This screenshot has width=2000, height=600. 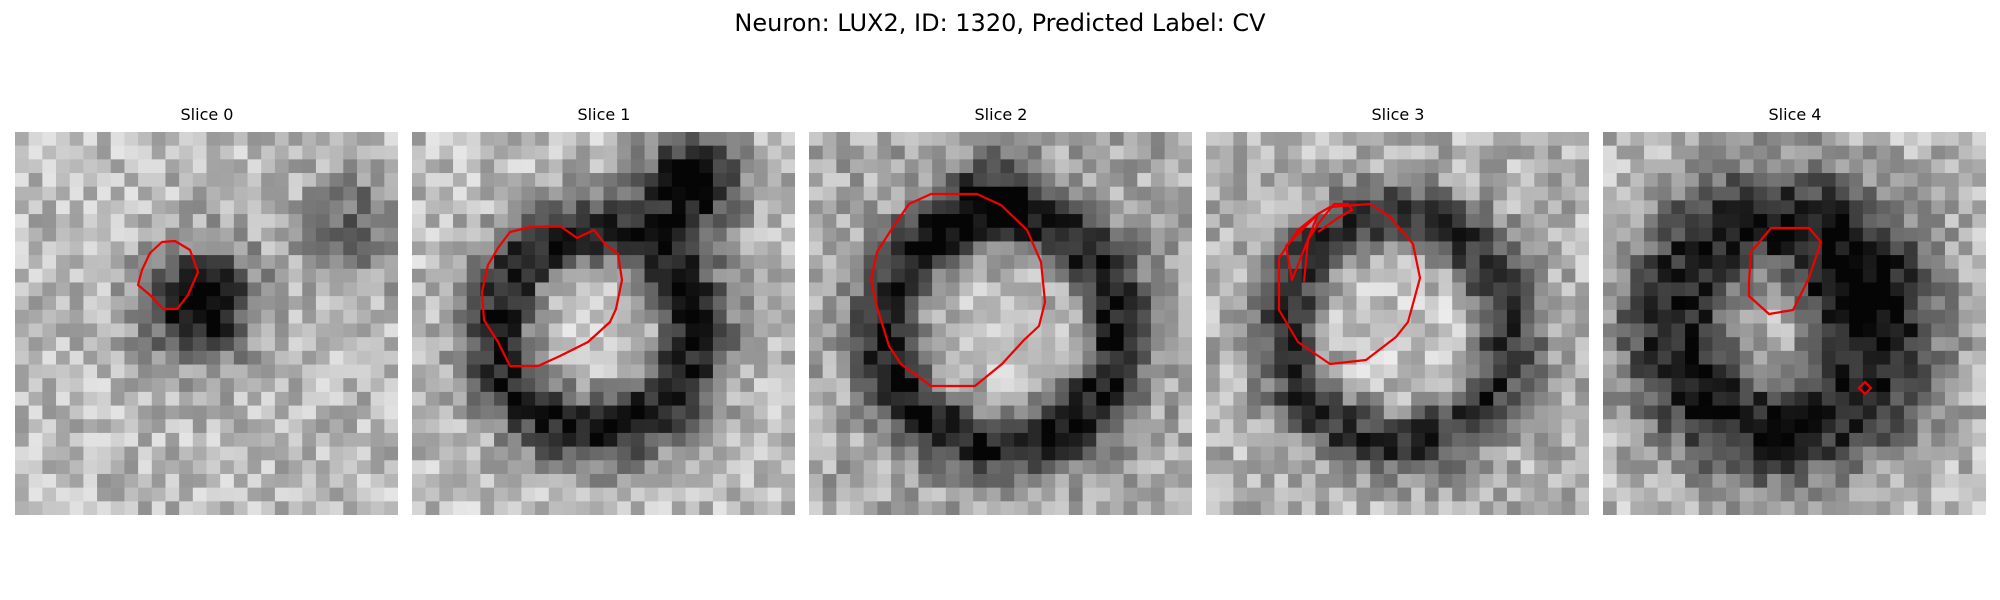 I want to click on slice-panel-0: Slice 0, so click(x=207, y=309).